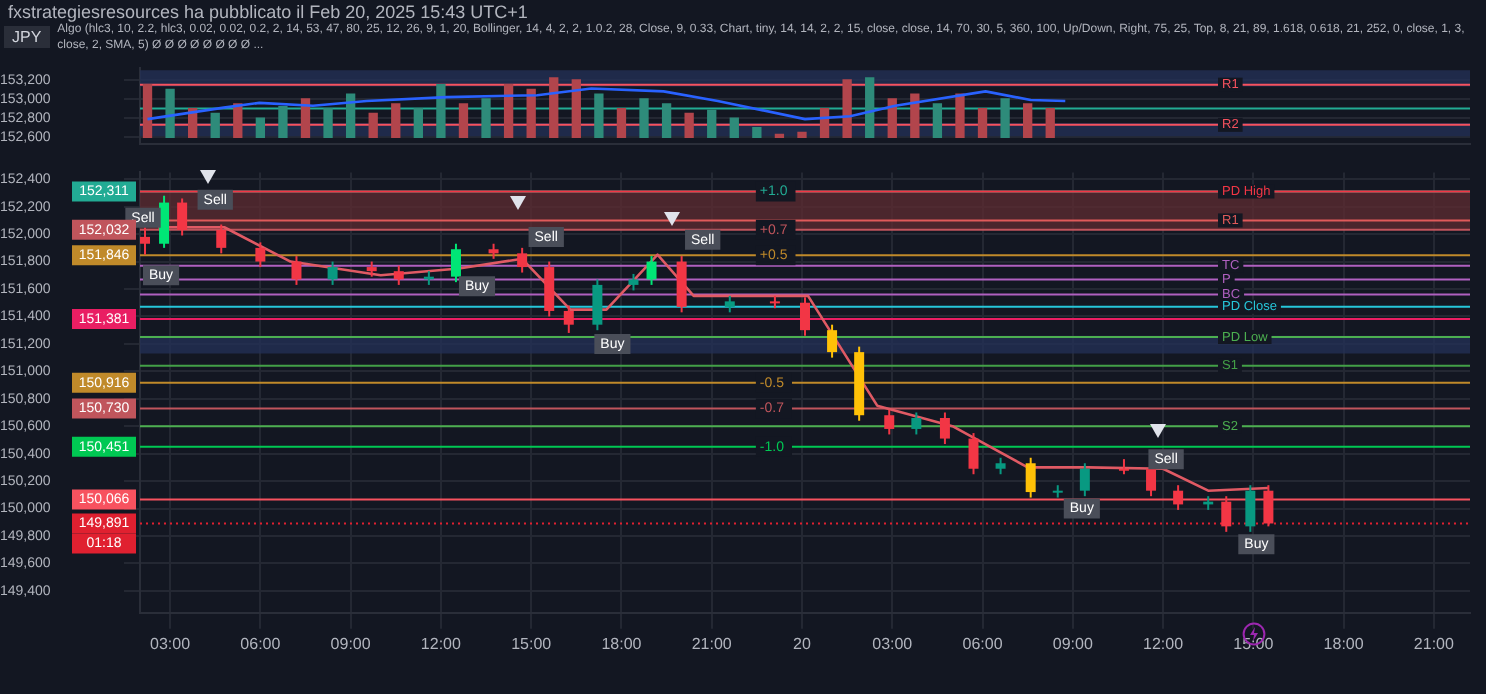  Describe the element at coordinates (802, 643) in the screenshot. I see `x-tick-label: 20` at that location.